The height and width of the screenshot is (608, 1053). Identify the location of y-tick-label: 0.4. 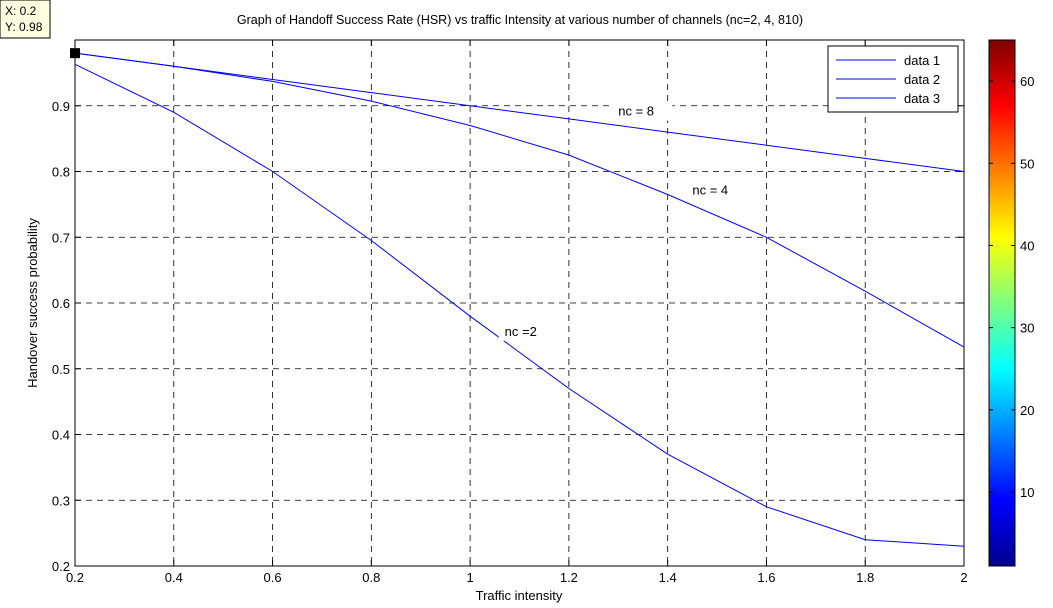
(61, 435).